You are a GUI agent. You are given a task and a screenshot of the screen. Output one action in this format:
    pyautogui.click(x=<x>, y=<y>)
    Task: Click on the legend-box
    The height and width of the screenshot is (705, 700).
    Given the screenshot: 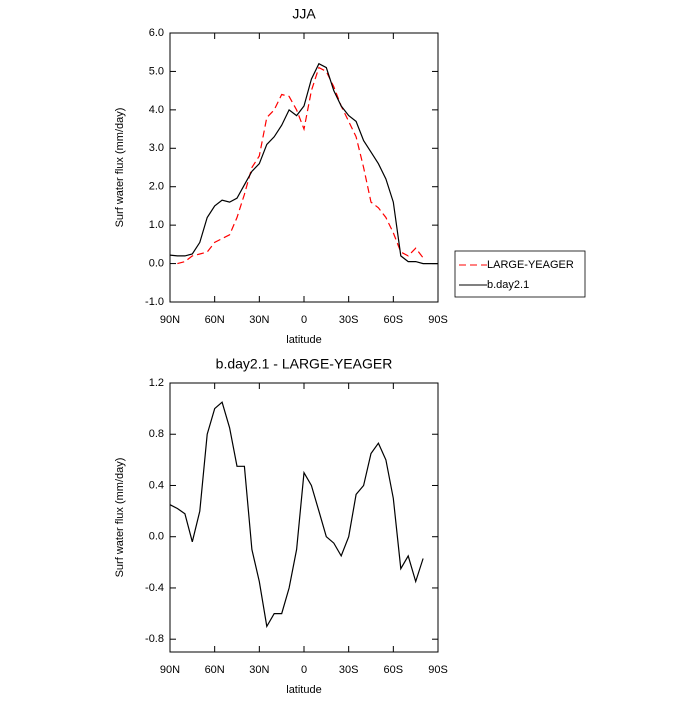 What is the action you would take?
    pyautogui.click(x=520, y=274)
    